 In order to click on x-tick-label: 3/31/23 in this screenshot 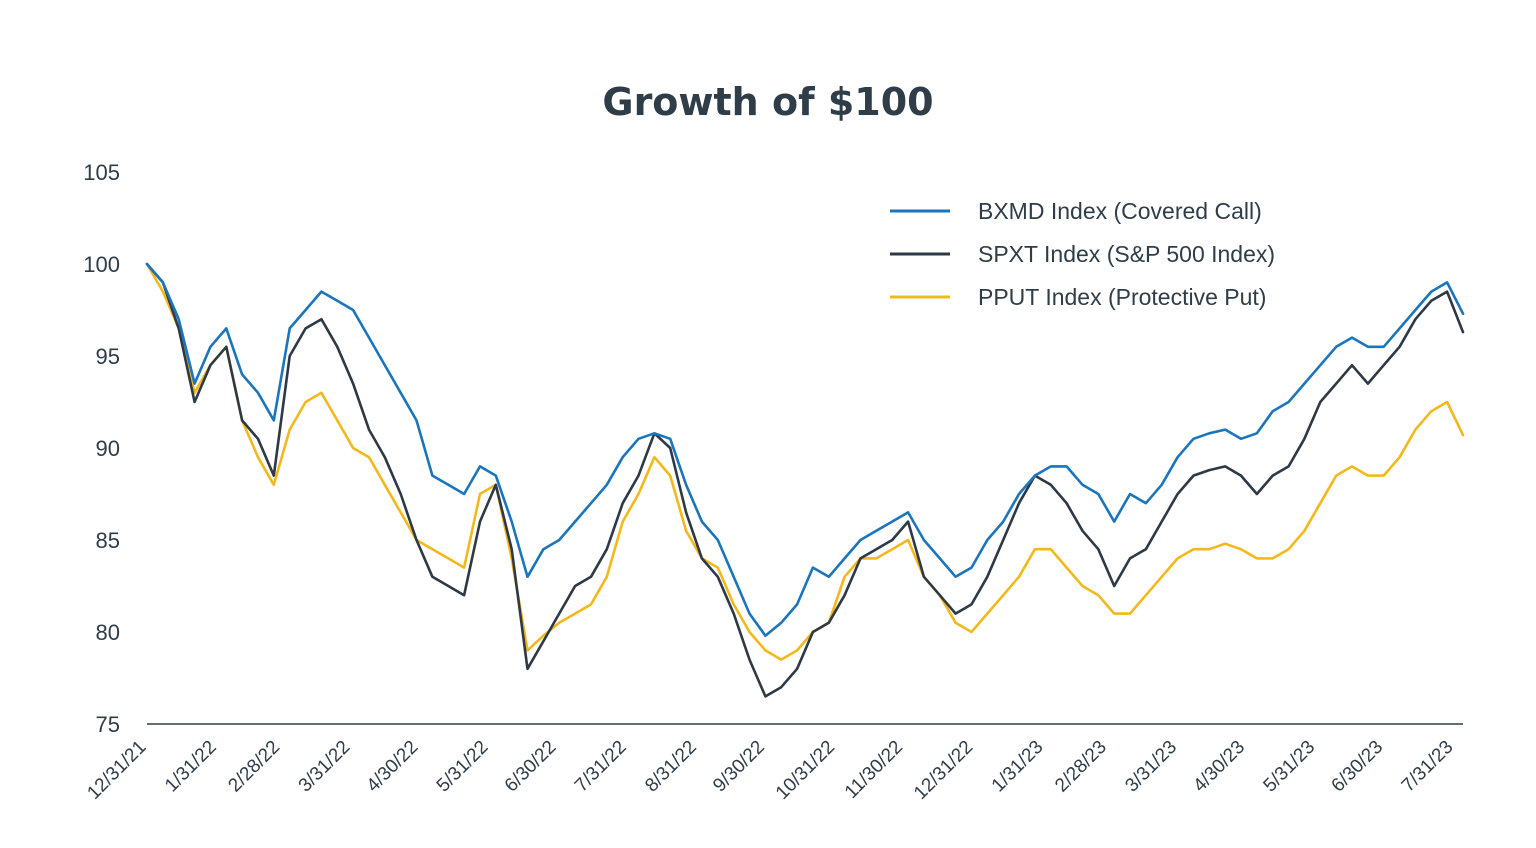, I will do `click(1151, 767)`.